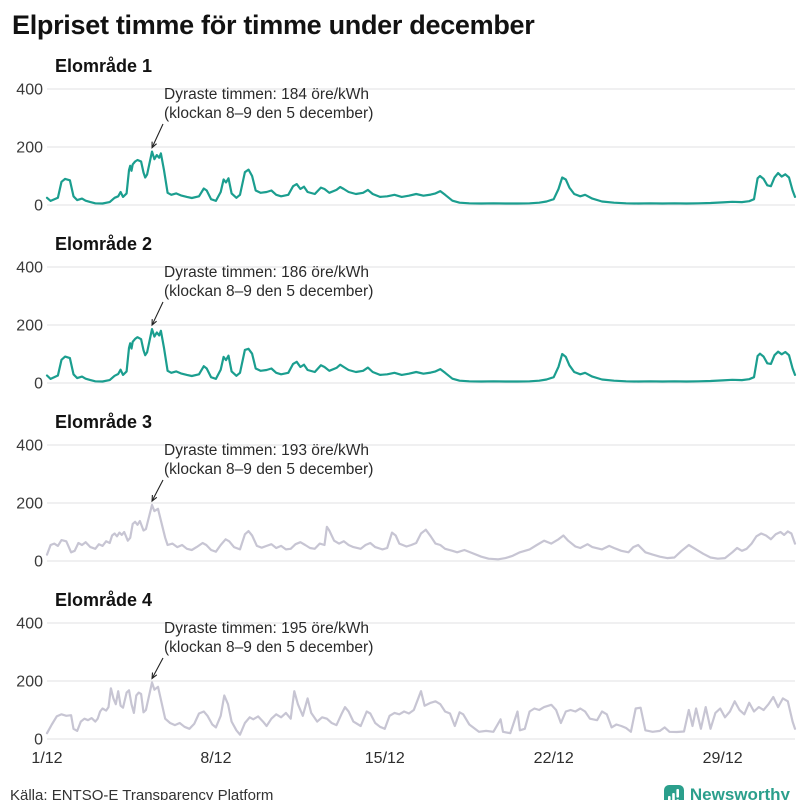 This screenshot has width=800, height=800. I want to click on chart-subtitle: Elområde 1, so click(104, 66).